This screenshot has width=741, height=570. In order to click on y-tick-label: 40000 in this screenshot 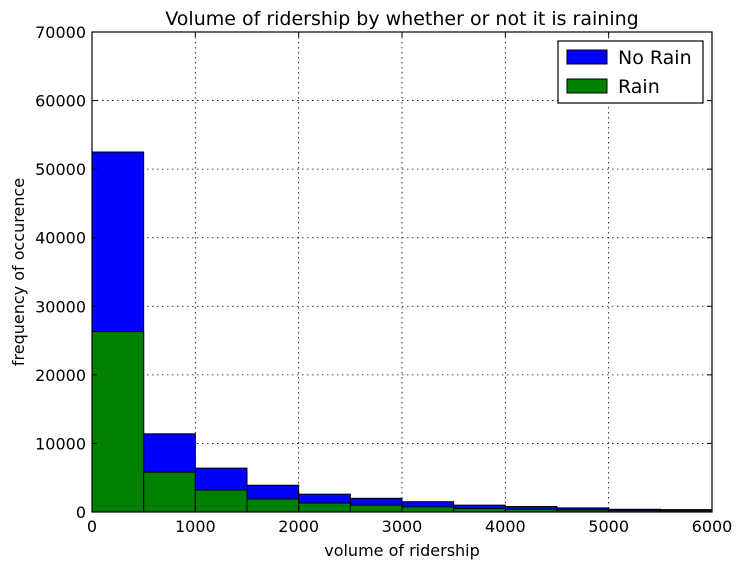, I will do `click(60, 238)`.